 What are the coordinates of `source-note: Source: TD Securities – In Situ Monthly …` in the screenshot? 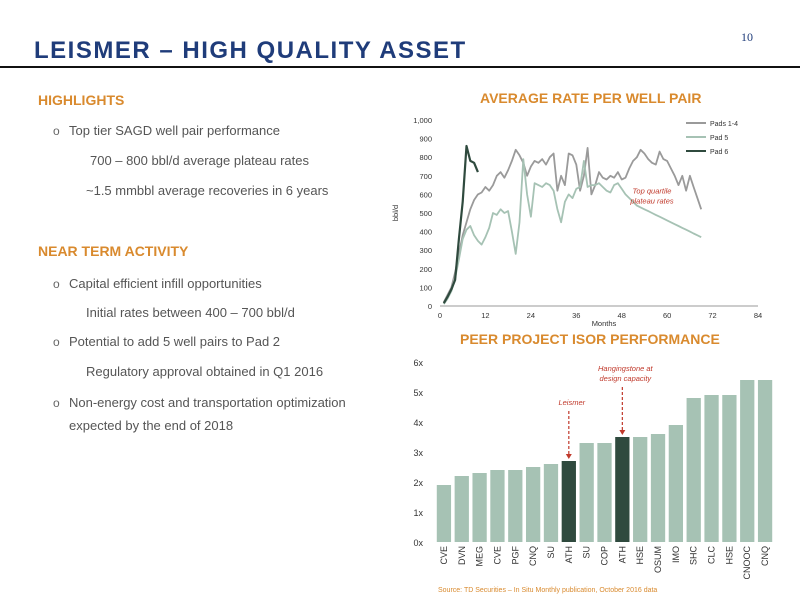 It's located at (548, 590).